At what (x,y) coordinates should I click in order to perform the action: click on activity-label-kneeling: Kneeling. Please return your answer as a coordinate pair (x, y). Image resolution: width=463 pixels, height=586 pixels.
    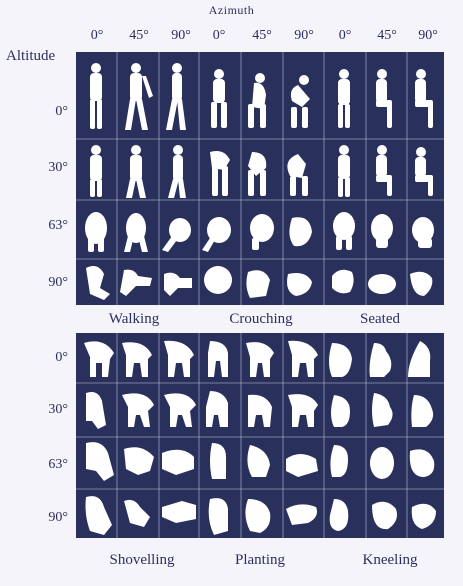
    Looking at the image, I should click on (390, 560).